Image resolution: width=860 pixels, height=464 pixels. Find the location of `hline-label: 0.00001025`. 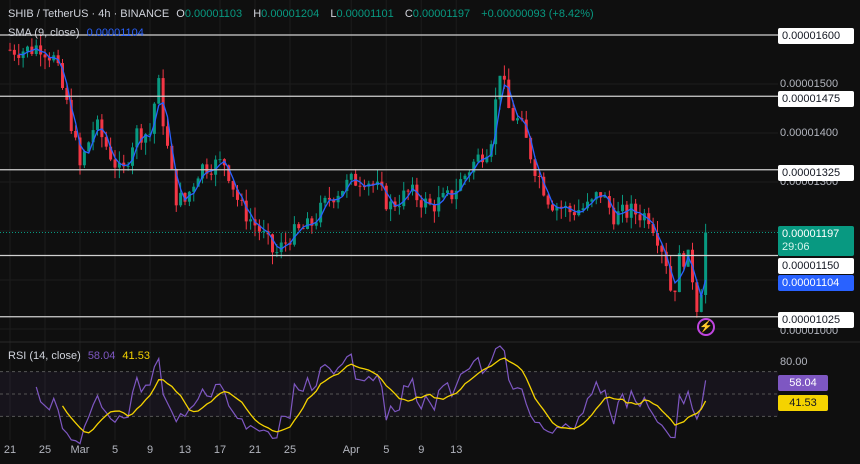

hline-label: 0.00001025 is located at coordinates (816, 320).